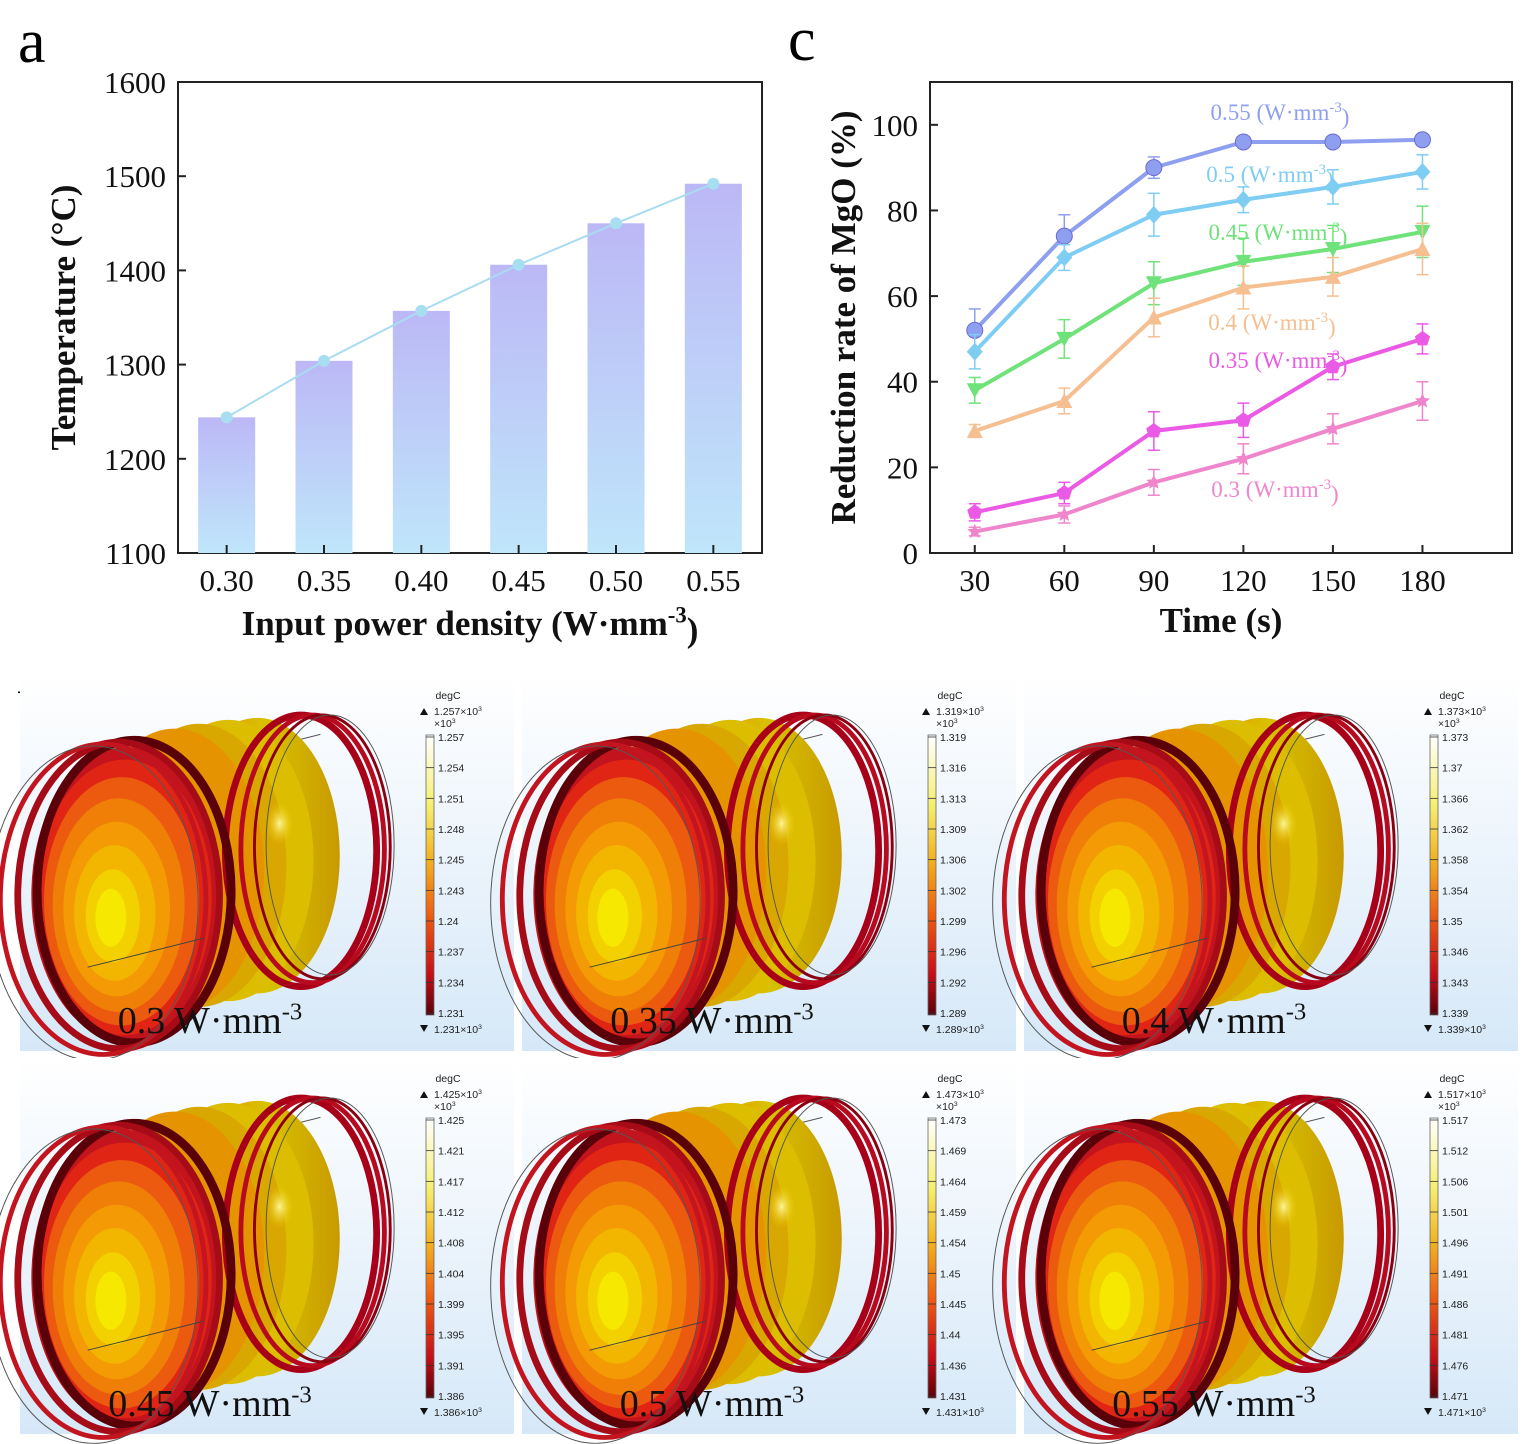 This screenshot has width=1535, height=1444. I want to click on plot-frame-a, so click(470, 317).